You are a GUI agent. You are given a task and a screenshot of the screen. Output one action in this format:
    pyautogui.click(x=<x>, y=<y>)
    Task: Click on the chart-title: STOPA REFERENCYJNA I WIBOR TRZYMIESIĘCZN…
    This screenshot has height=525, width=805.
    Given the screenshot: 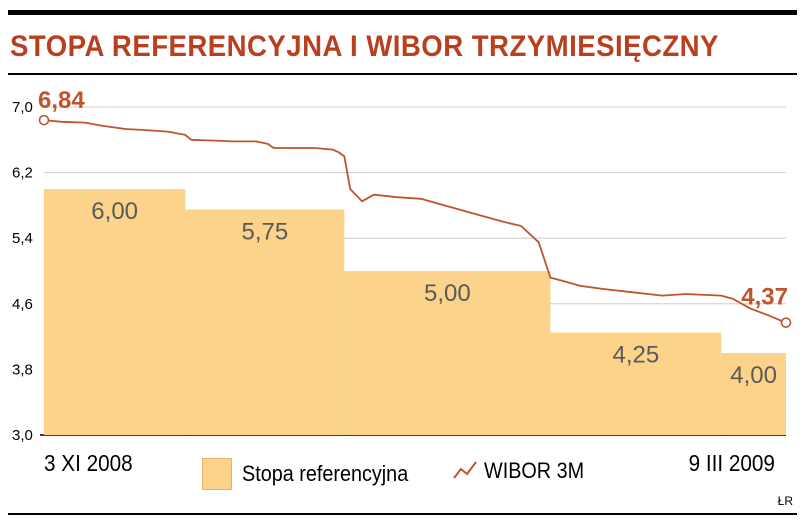 What is the action you would take?
    pyautogui.click(x=364, y=46)
    